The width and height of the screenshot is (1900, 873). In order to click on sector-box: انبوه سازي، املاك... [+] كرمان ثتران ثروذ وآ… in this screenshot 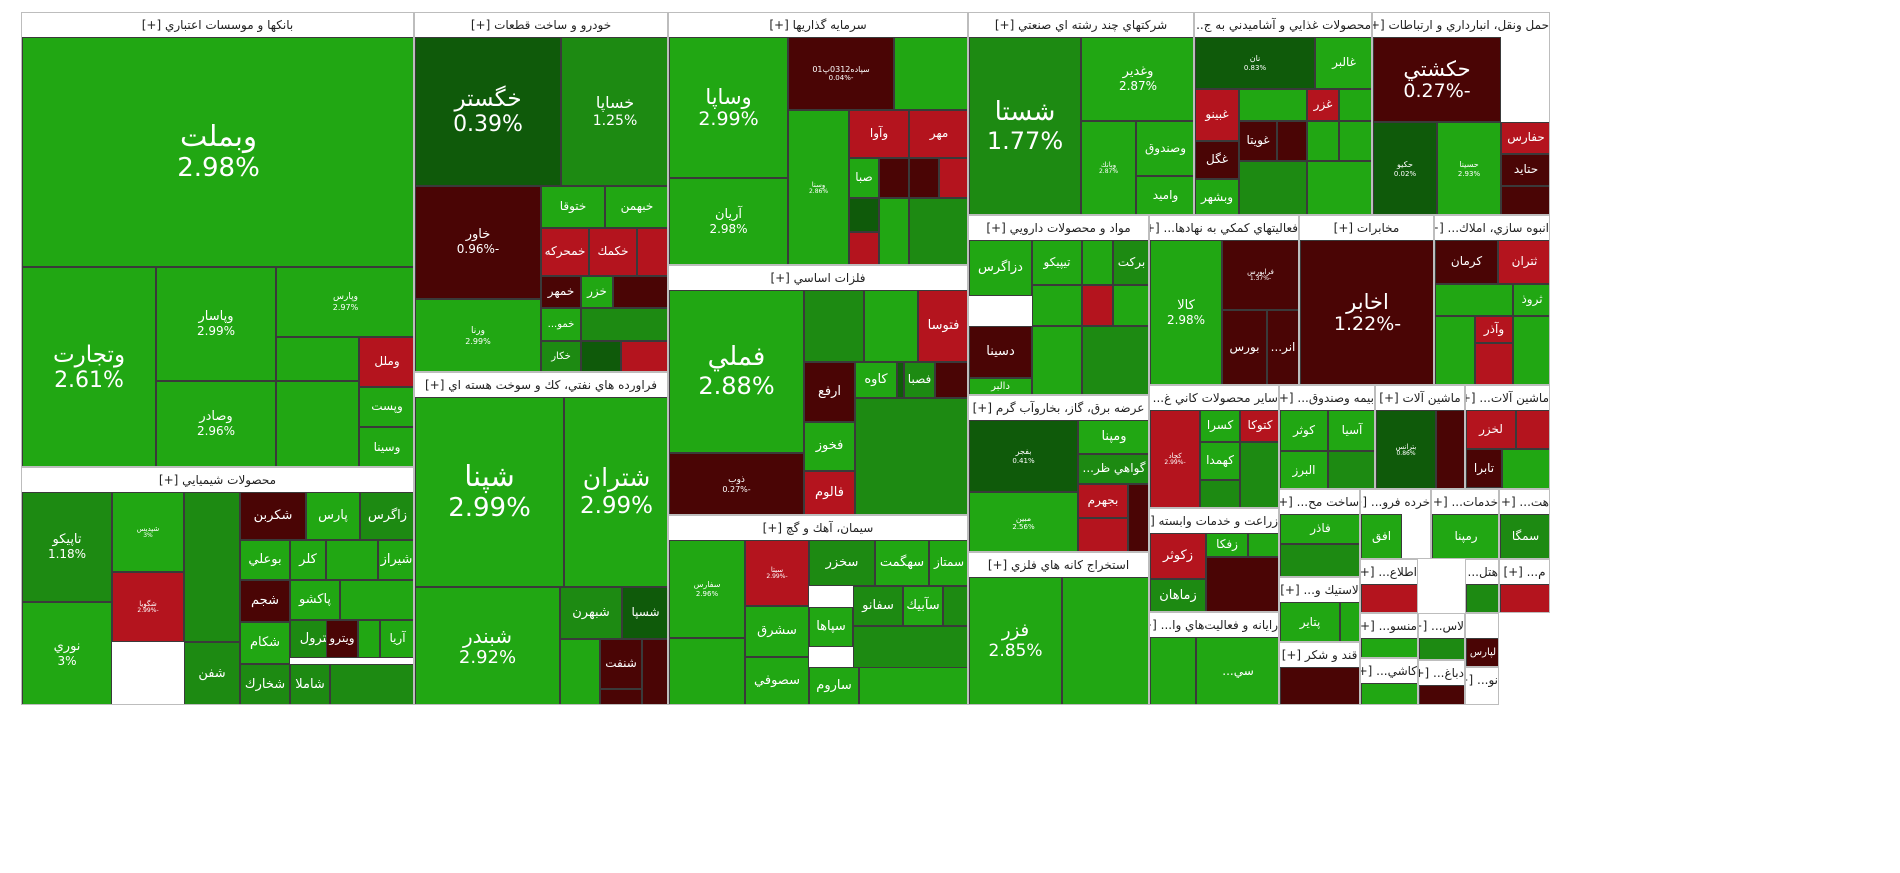, I will do `click(1492, 300)`.